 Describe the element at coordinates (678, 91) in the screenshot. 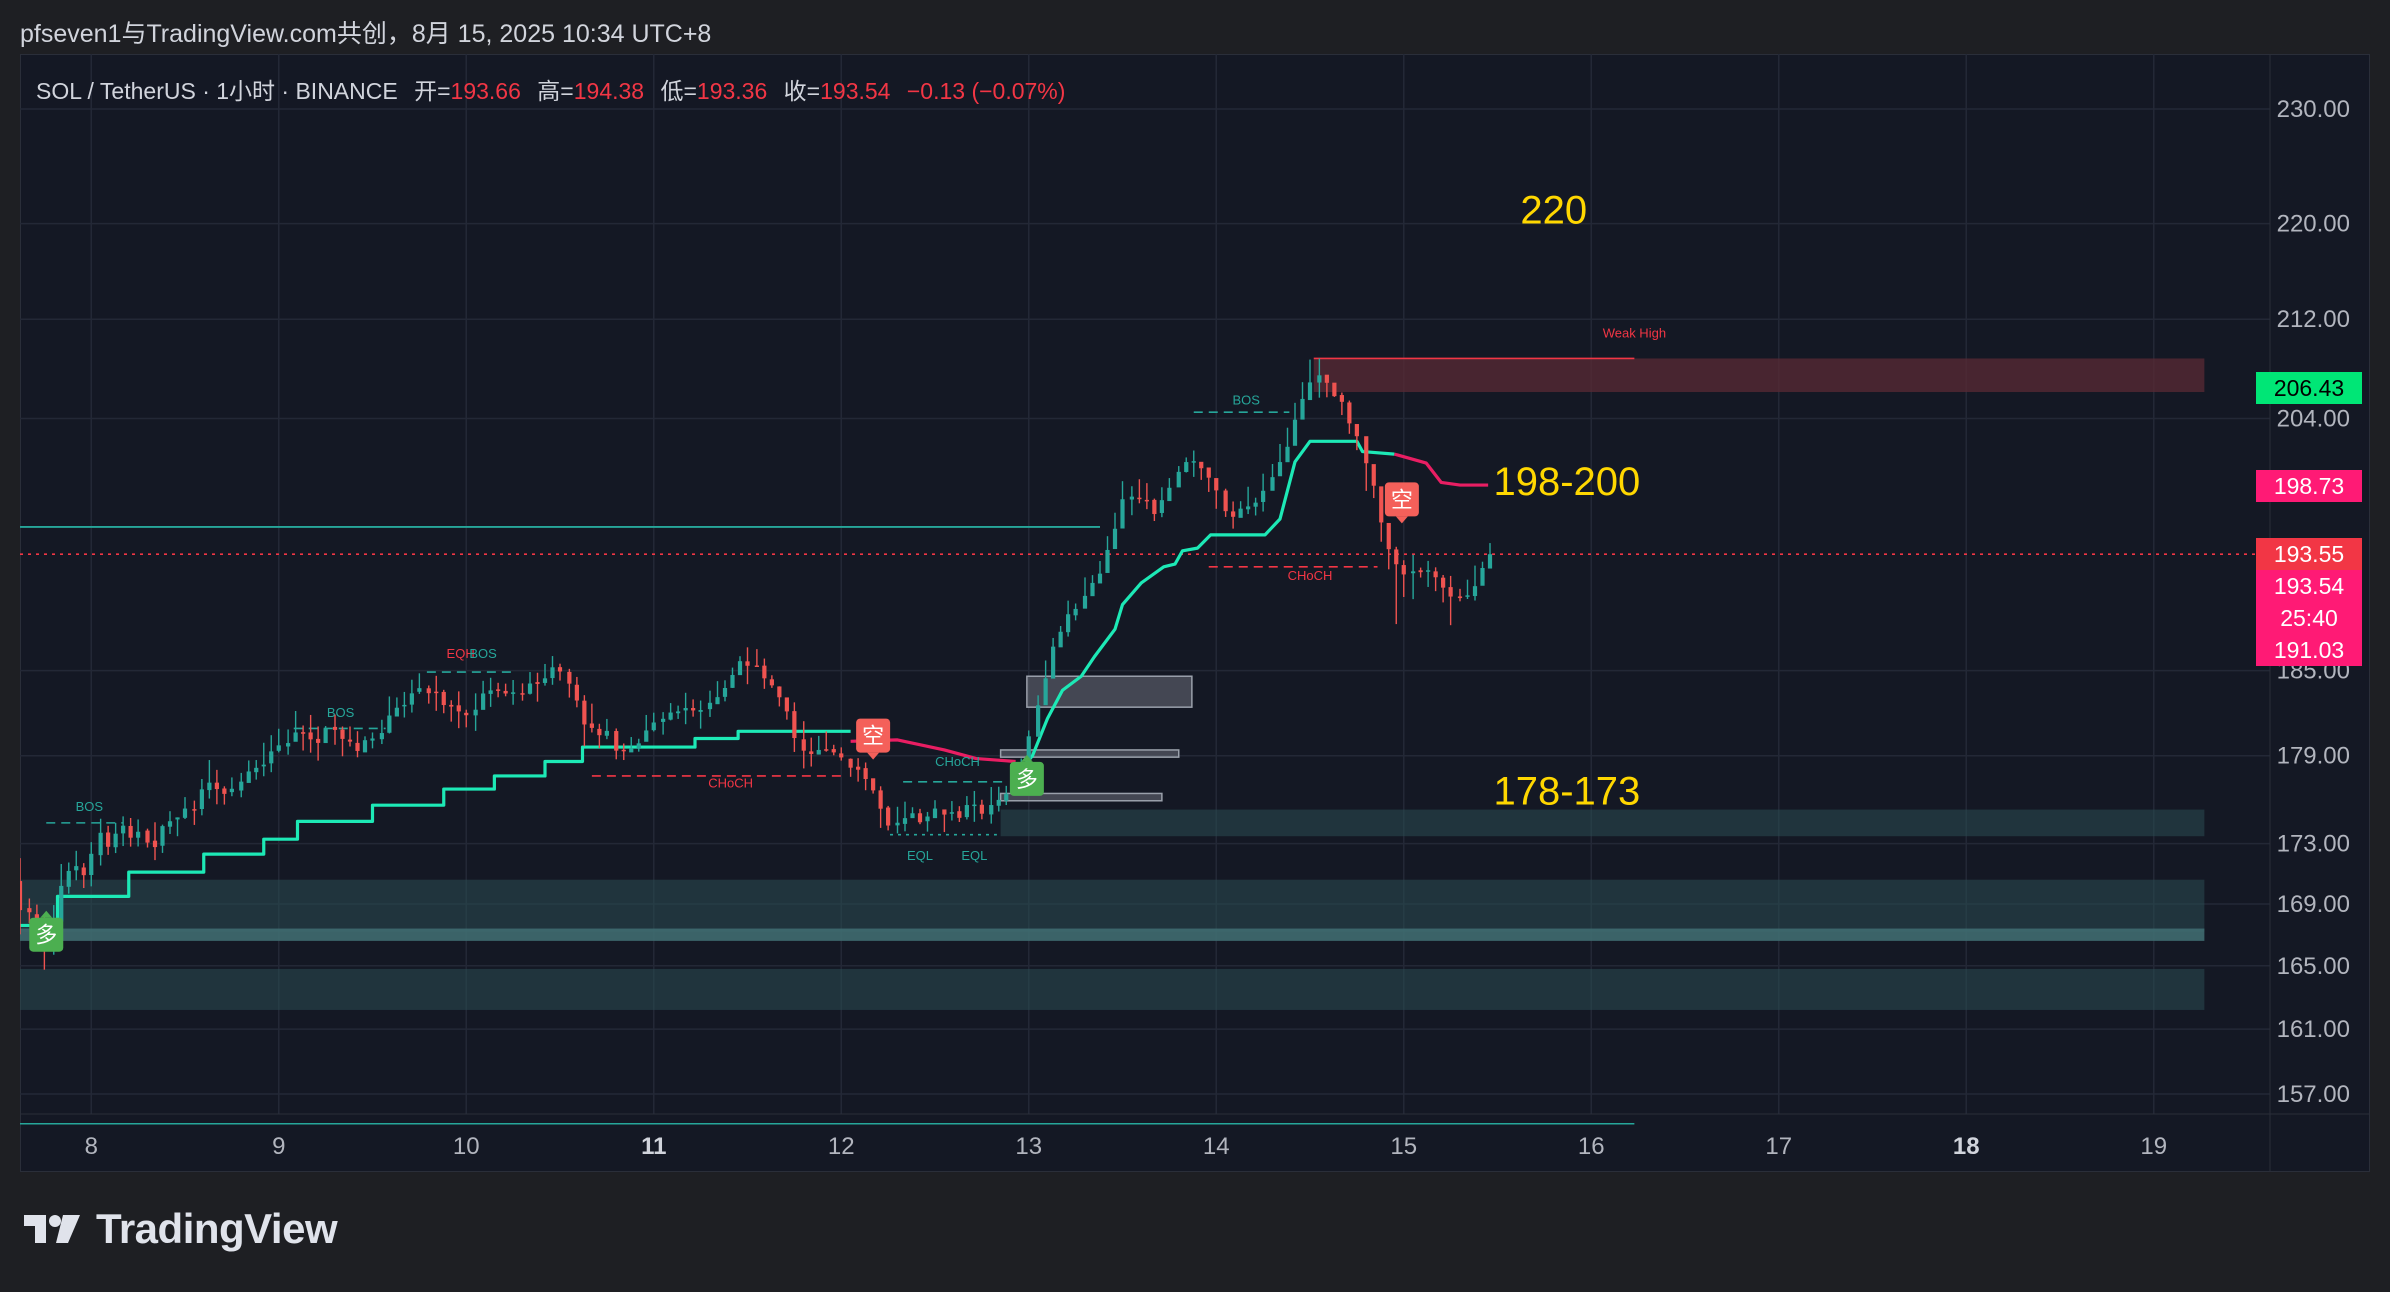

I see `low-label: 低=` at that location.